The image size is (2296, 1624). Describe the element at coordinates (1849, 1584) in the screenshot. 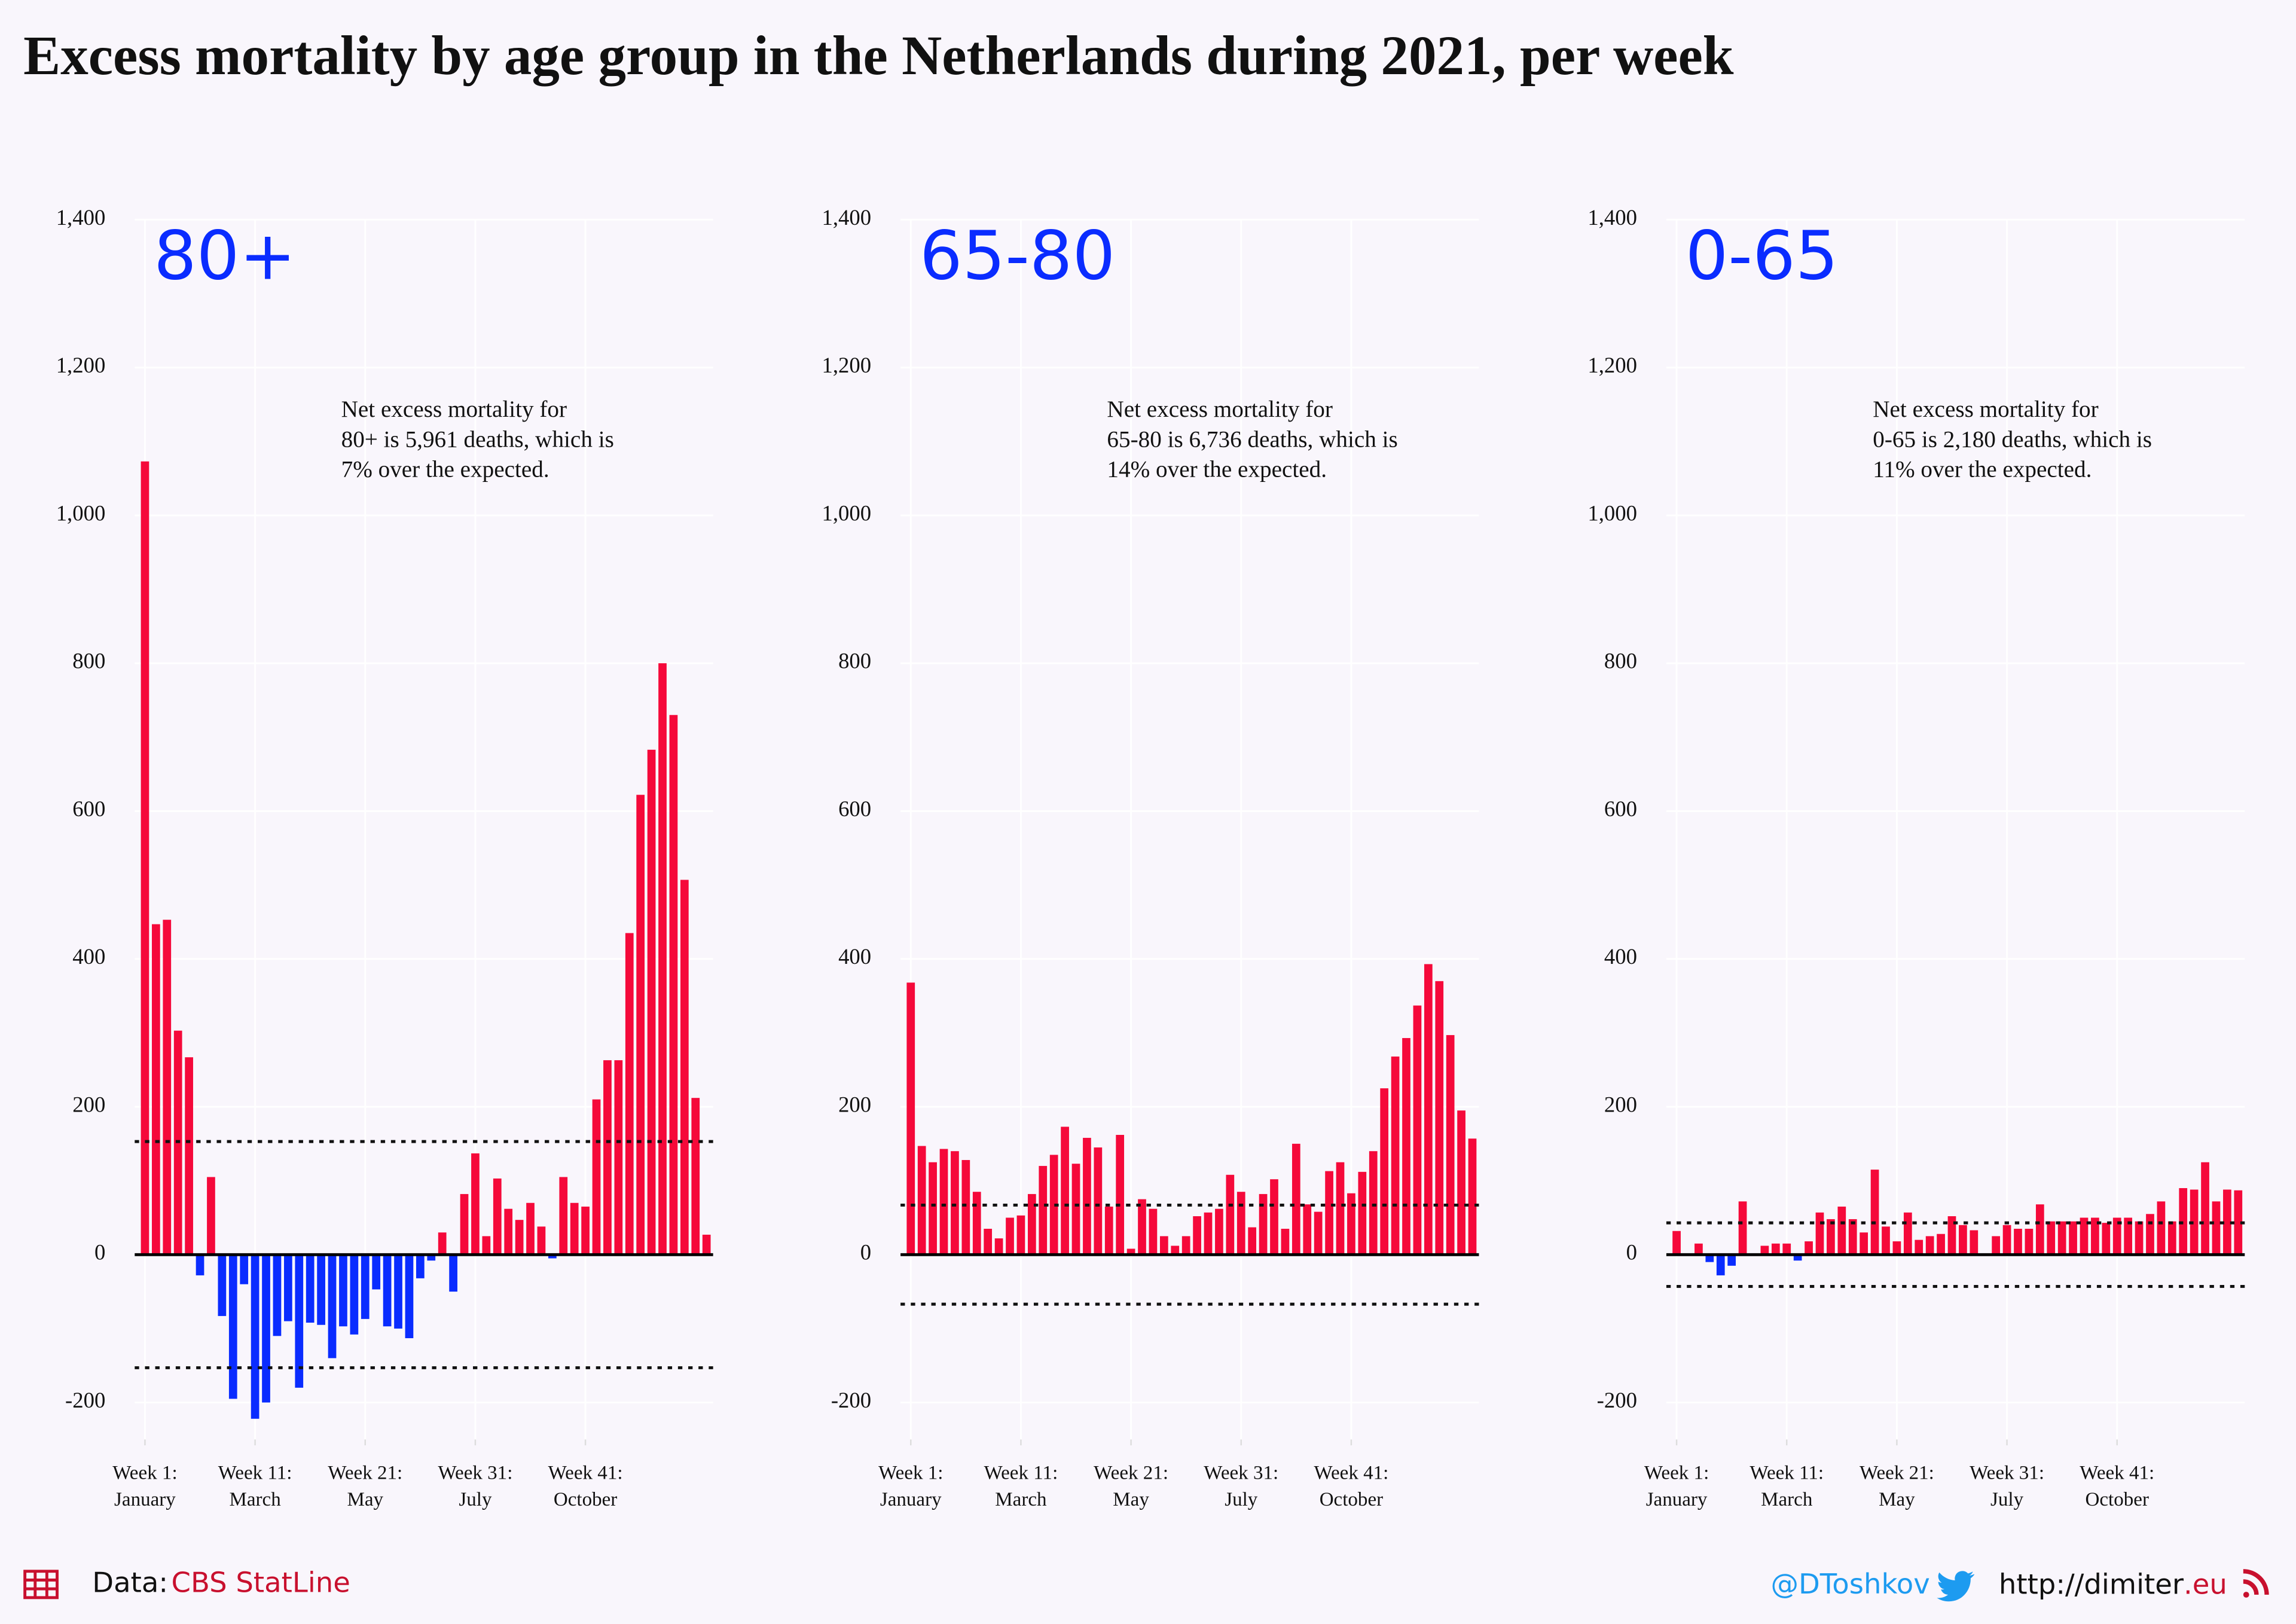

I see `handle: @DToshkov` at that location.